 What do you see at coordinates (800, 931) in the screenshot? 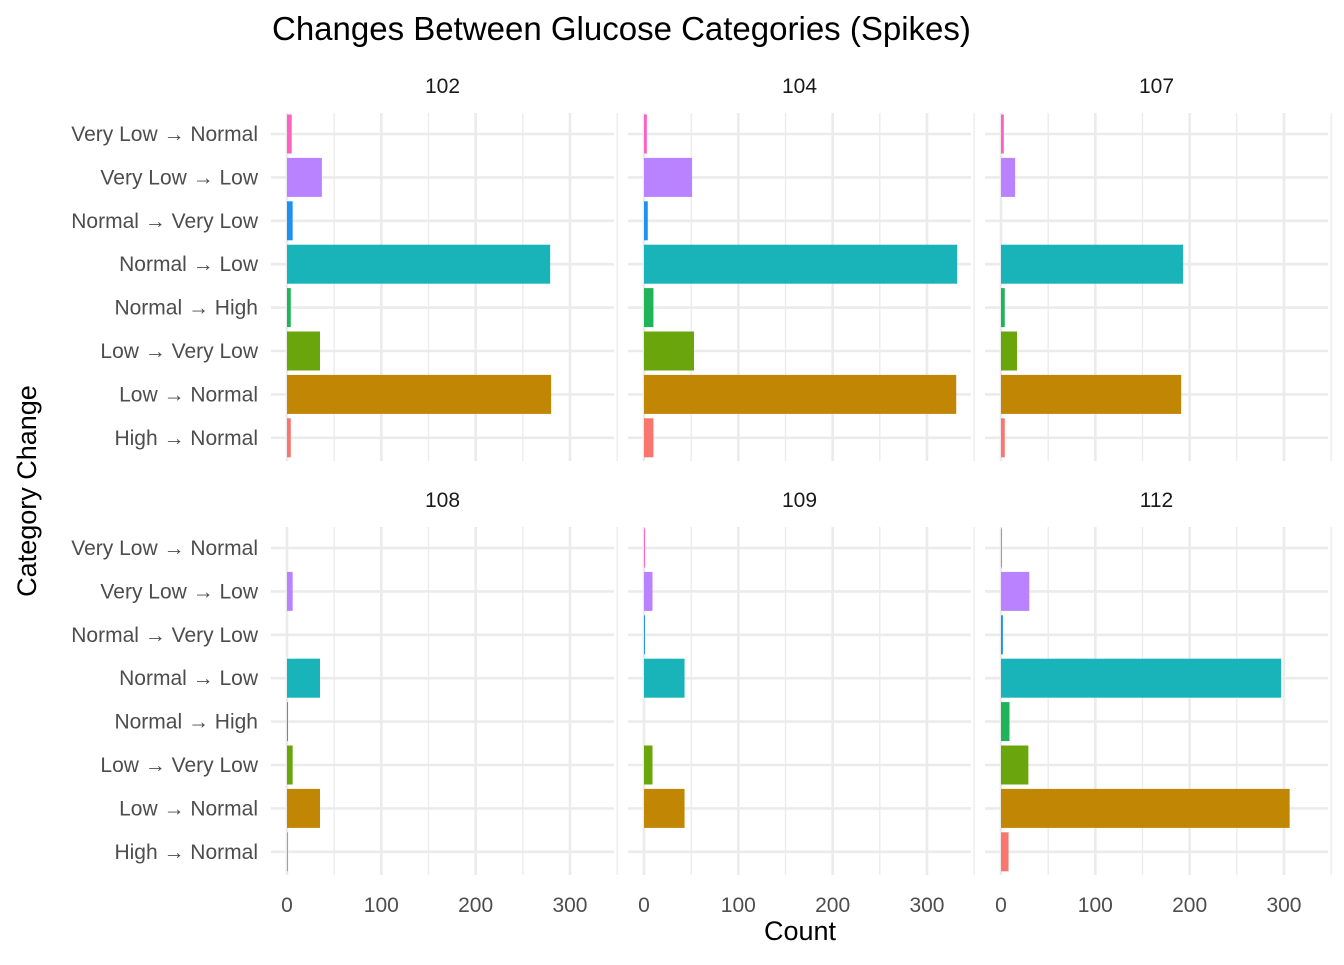
I see `x-axis-title: Count` at bounding box center [800, 931].